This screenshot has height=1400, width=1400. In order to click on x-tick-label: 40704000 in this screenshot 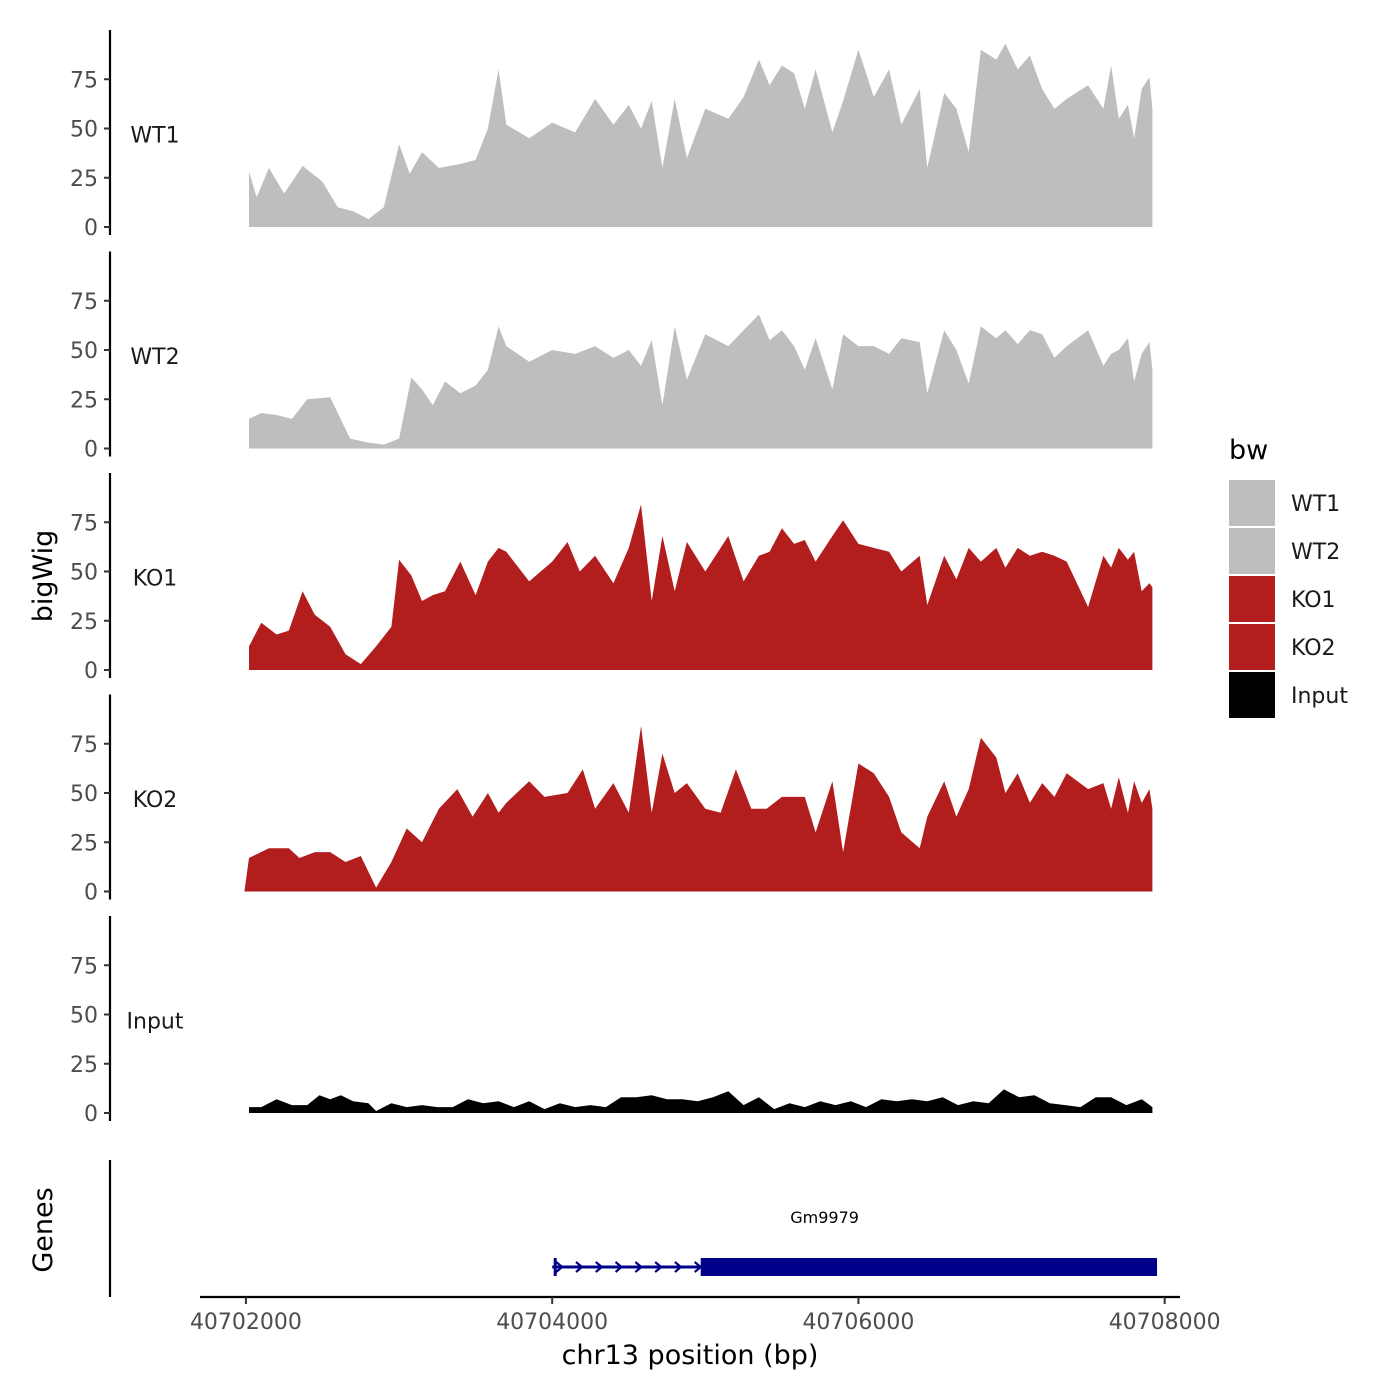, I will do `click(552, 1322)`.